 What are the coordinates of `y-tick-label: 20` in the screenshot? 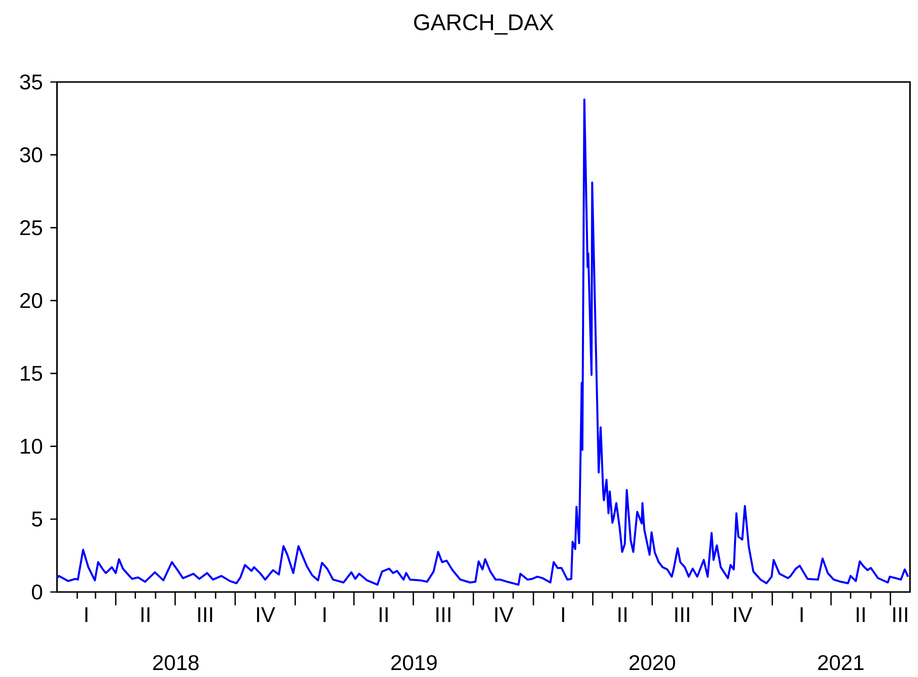 It's located at (31, 300).